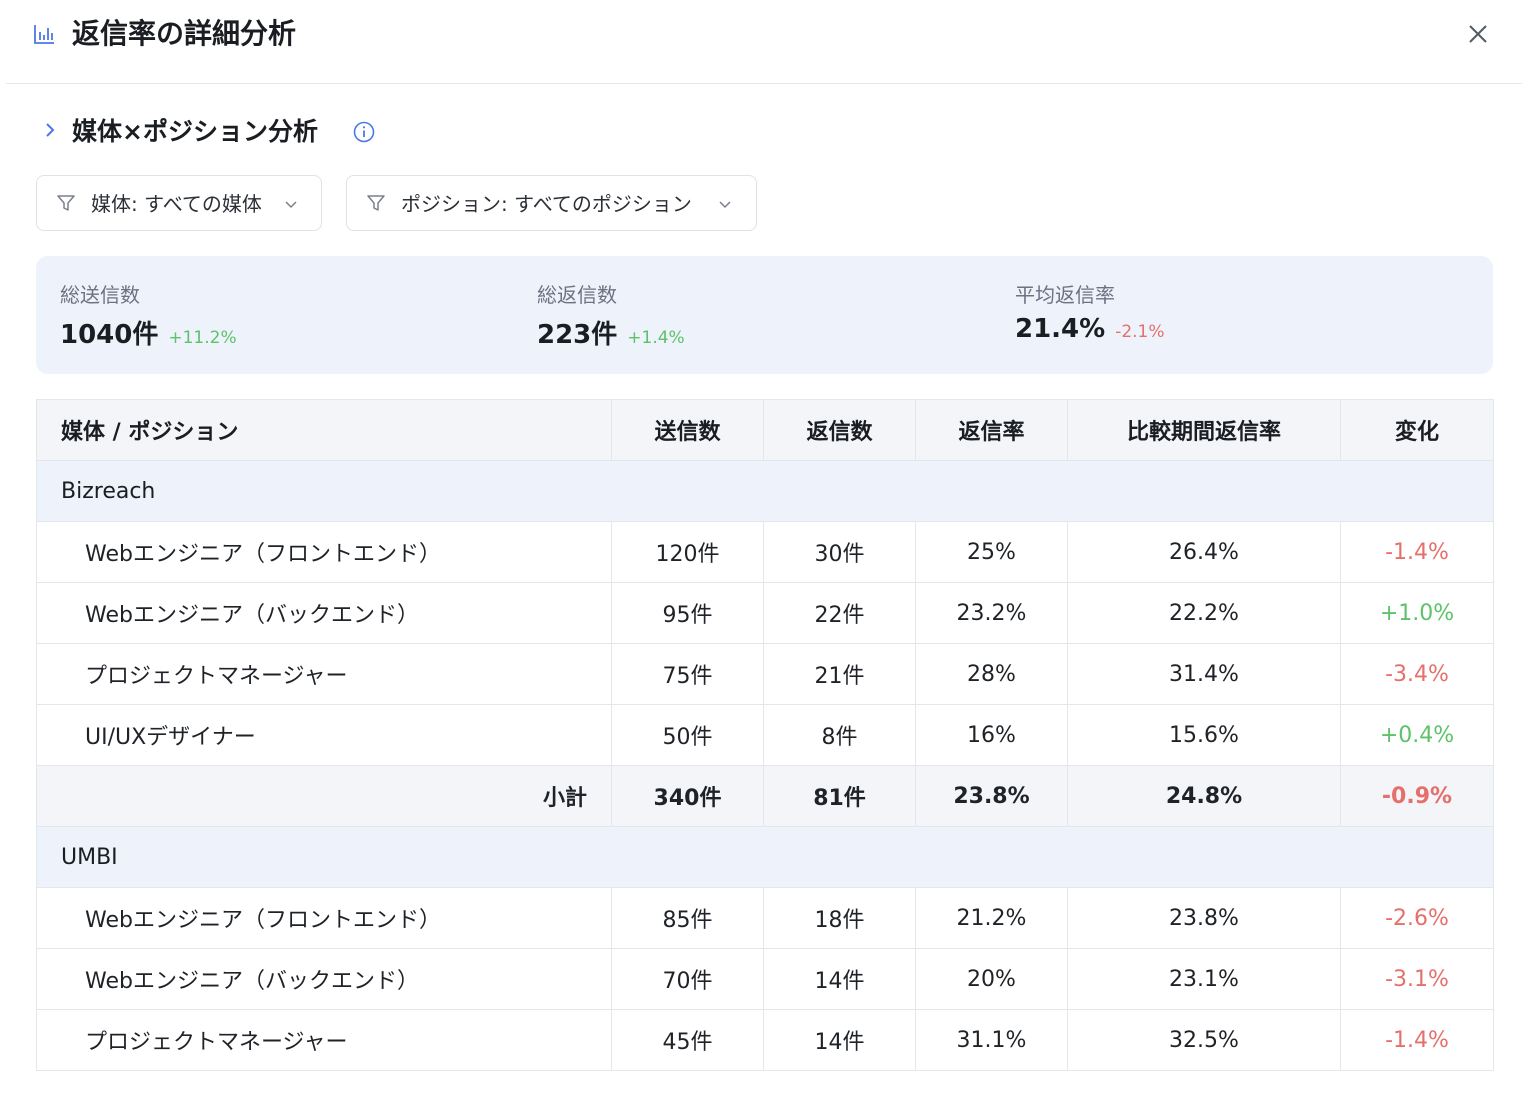 The image size is (1522, 1102). What do you see at coordinates (100, 295) in the screenshot?
I see `stat-label: 総送信数` at bounding box center [100, 295].